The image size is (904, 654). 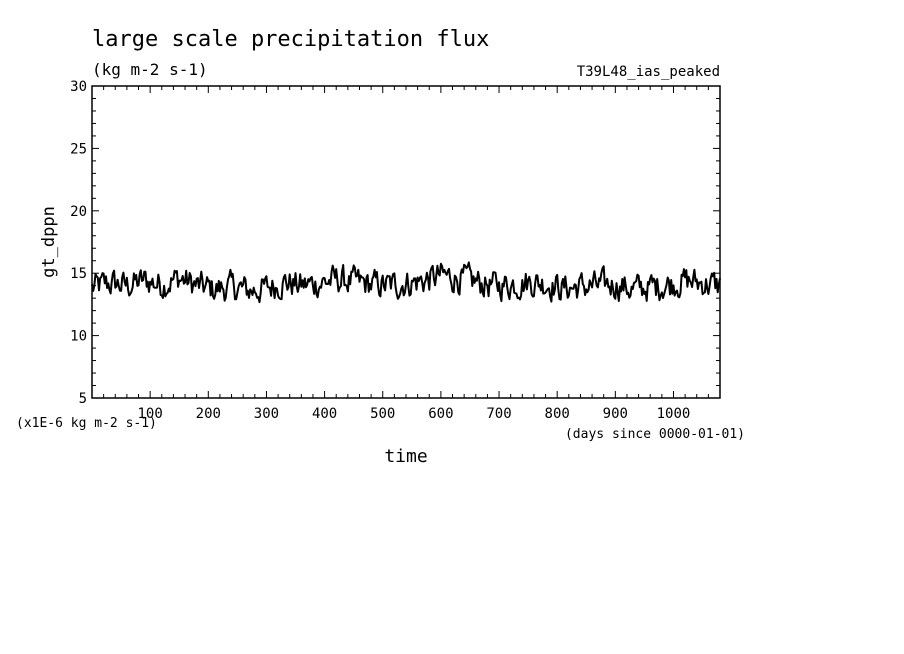 What do you see at coordinates (78, 212) in the screenshot?
I see `y-tick-label: 20` at bounding box center [78, 212].